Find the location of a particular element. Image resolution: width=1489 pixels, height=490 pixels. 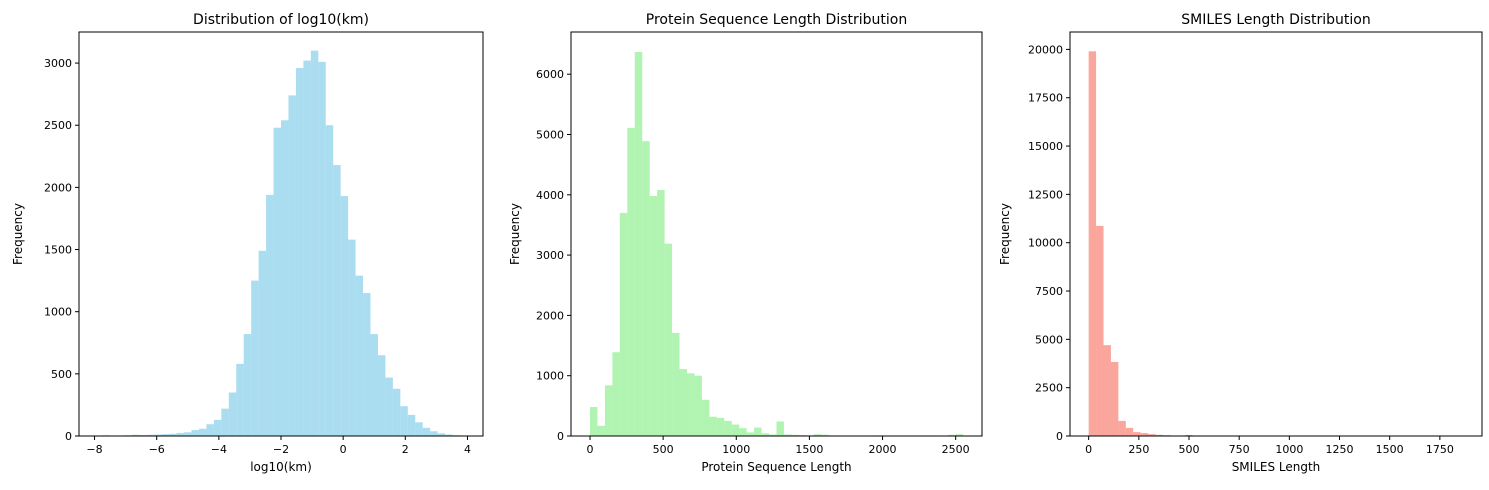

x-tick-label: 1750 is located at coordinates (1440, 449).